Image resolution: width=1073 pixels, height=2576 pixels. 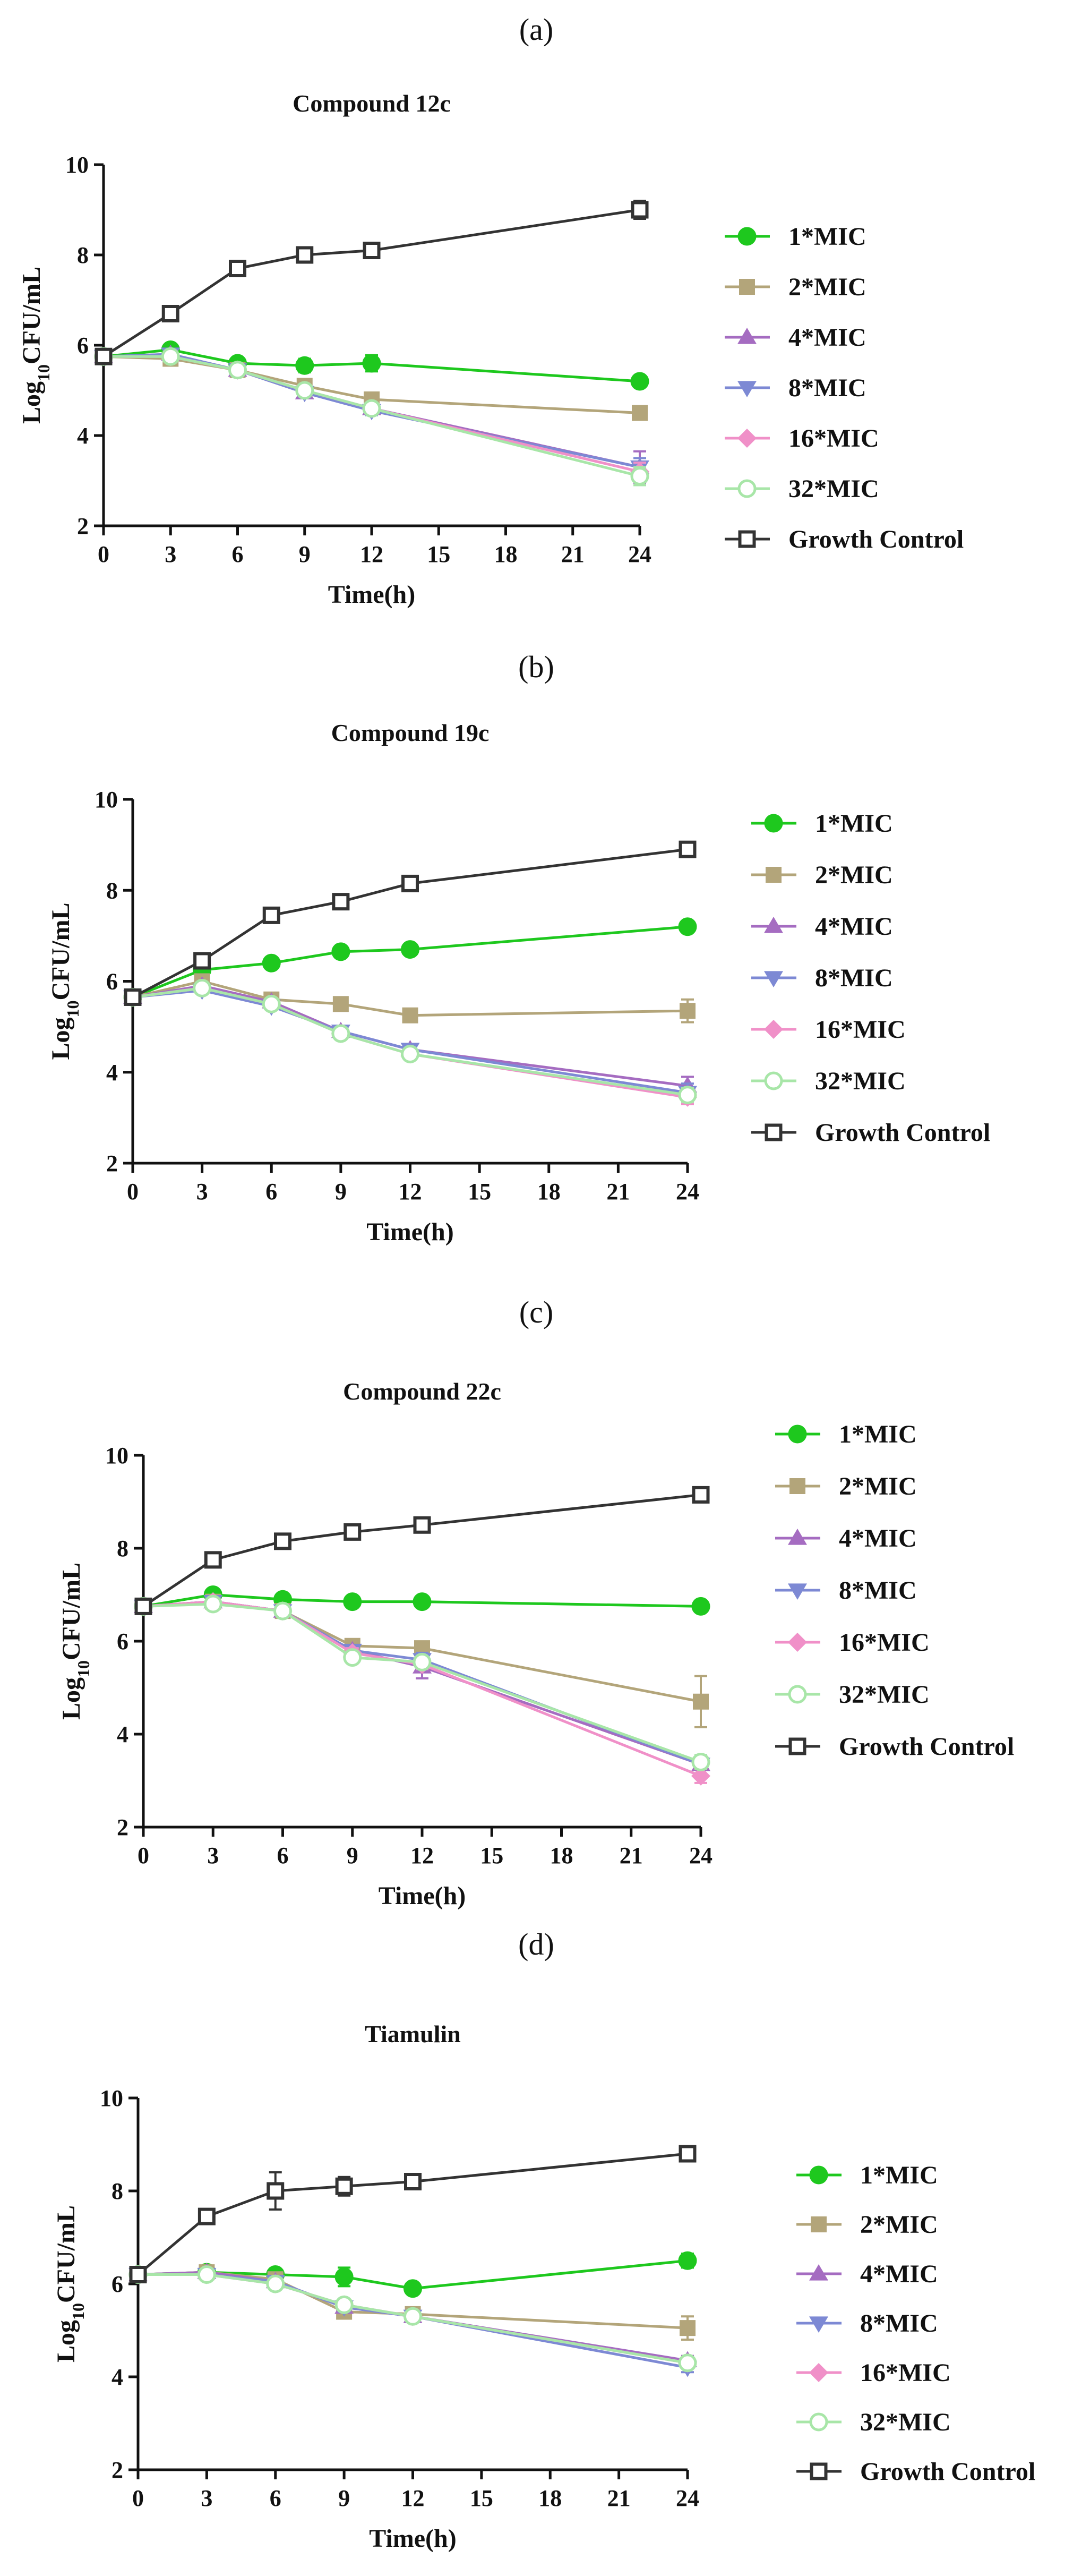 I want to click on x-tick-label: 12, so click(x=413, y=2498).